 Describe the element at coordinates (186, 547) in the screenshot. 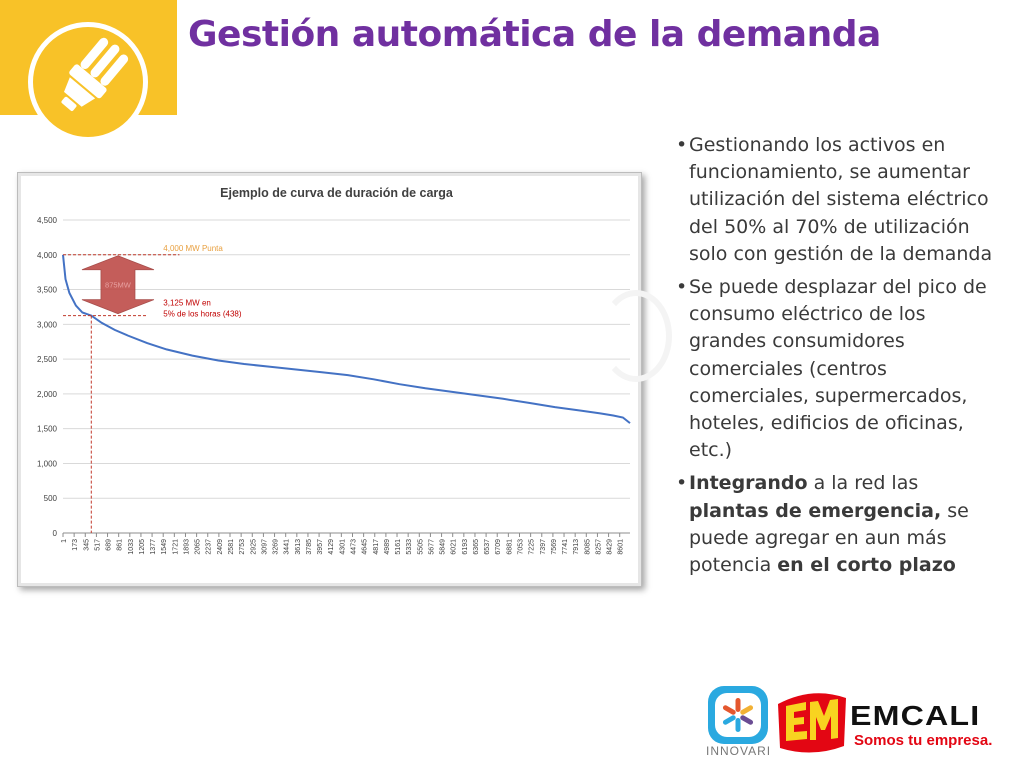

I see `x-tick-label: 1893` at that location.